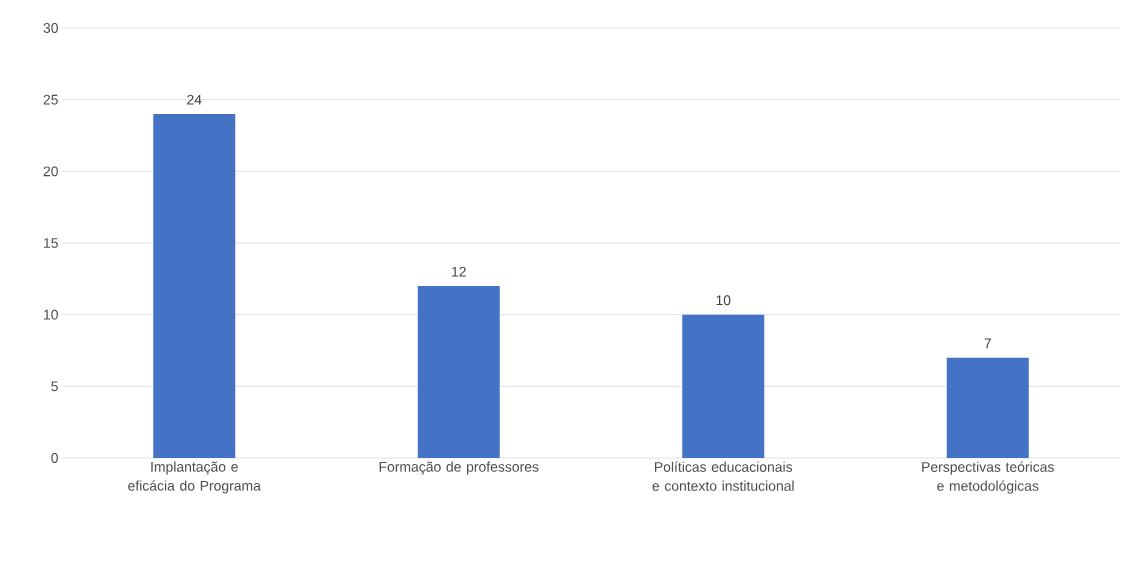 This screenshot has height=569, width=1124. What do you see at coordinates (459, 271) in the screenshot?
I see `data-label: 12` at bounding box center [459, 271].